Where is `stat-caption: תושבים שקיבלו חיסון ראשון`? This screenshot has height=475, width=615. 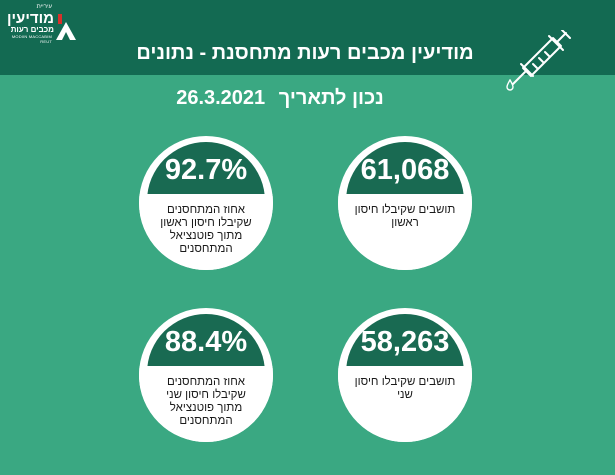 stat-caption: תושבים שקיבלו חיסון ראשון is located at coordinates (405, 216).